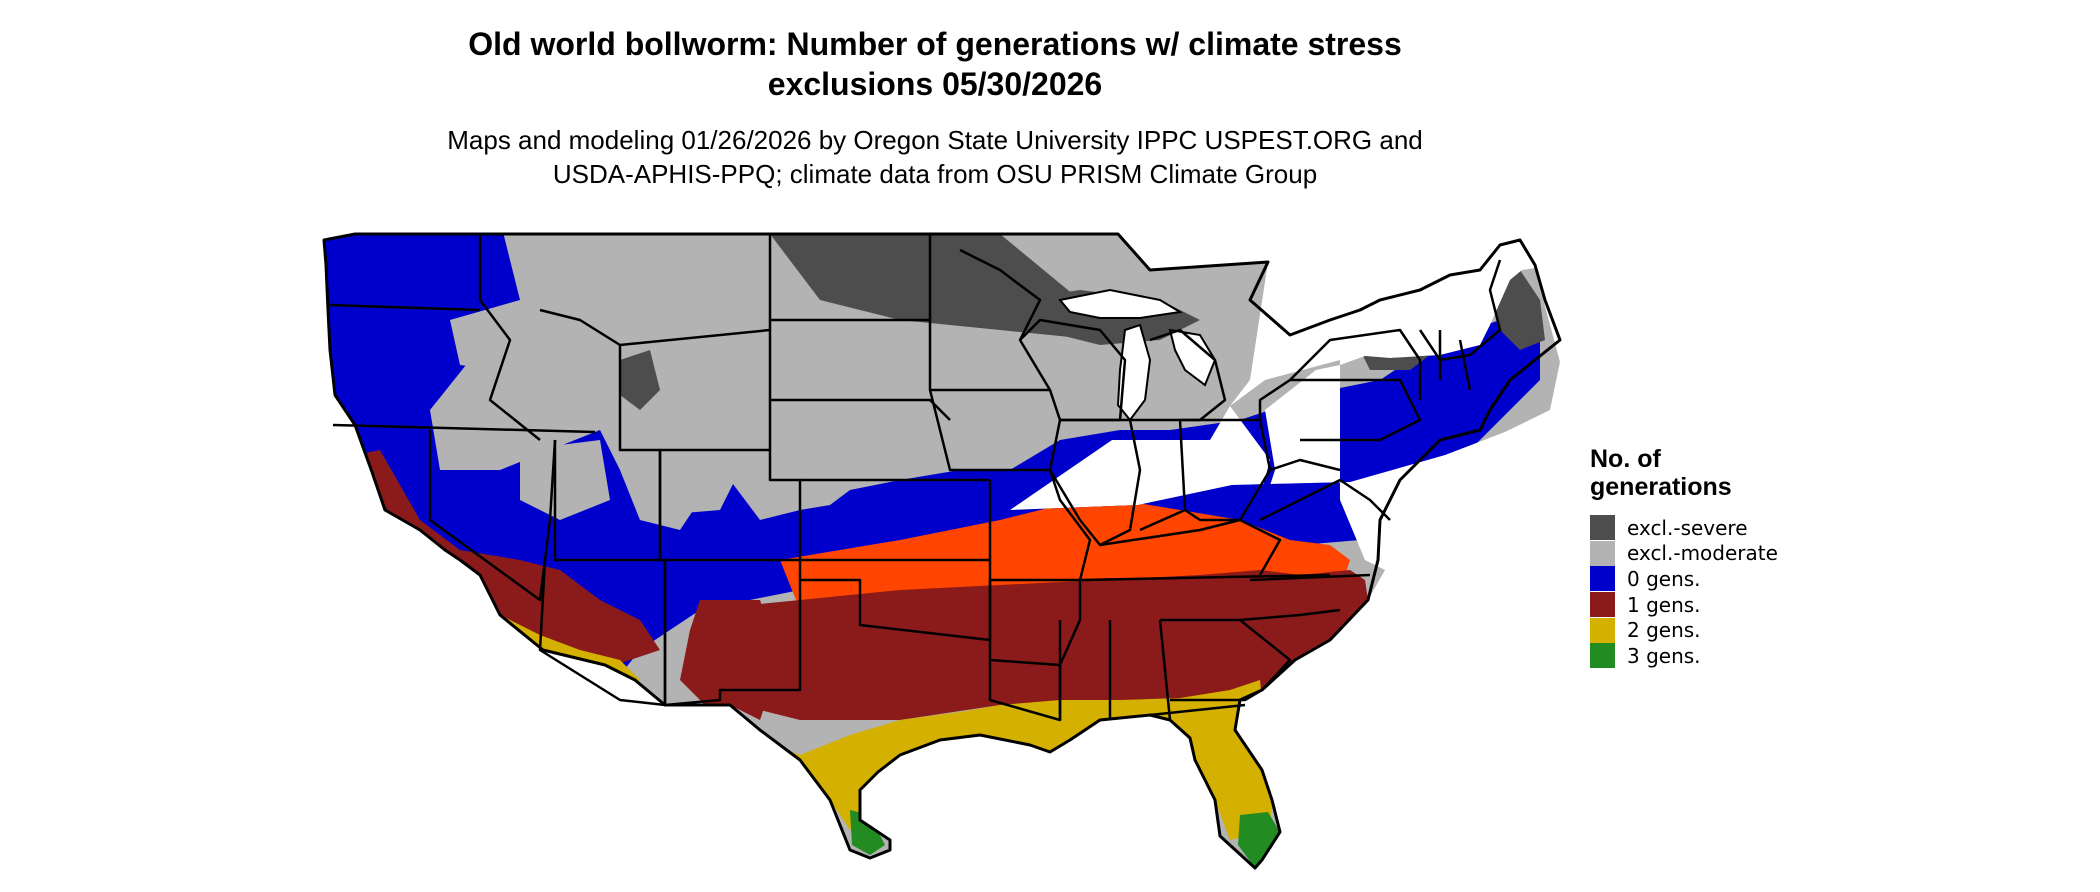 This screenshot has height=892, width=2100. What do you see at coordinates (1190, 547) in the screenshot?
I see `border-ky` at bounding box center [1190, 547].